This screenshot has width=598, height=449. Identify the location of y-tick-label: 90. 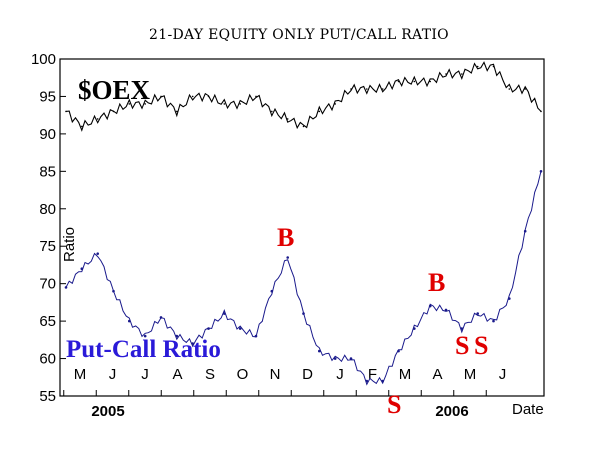
(47, 134).